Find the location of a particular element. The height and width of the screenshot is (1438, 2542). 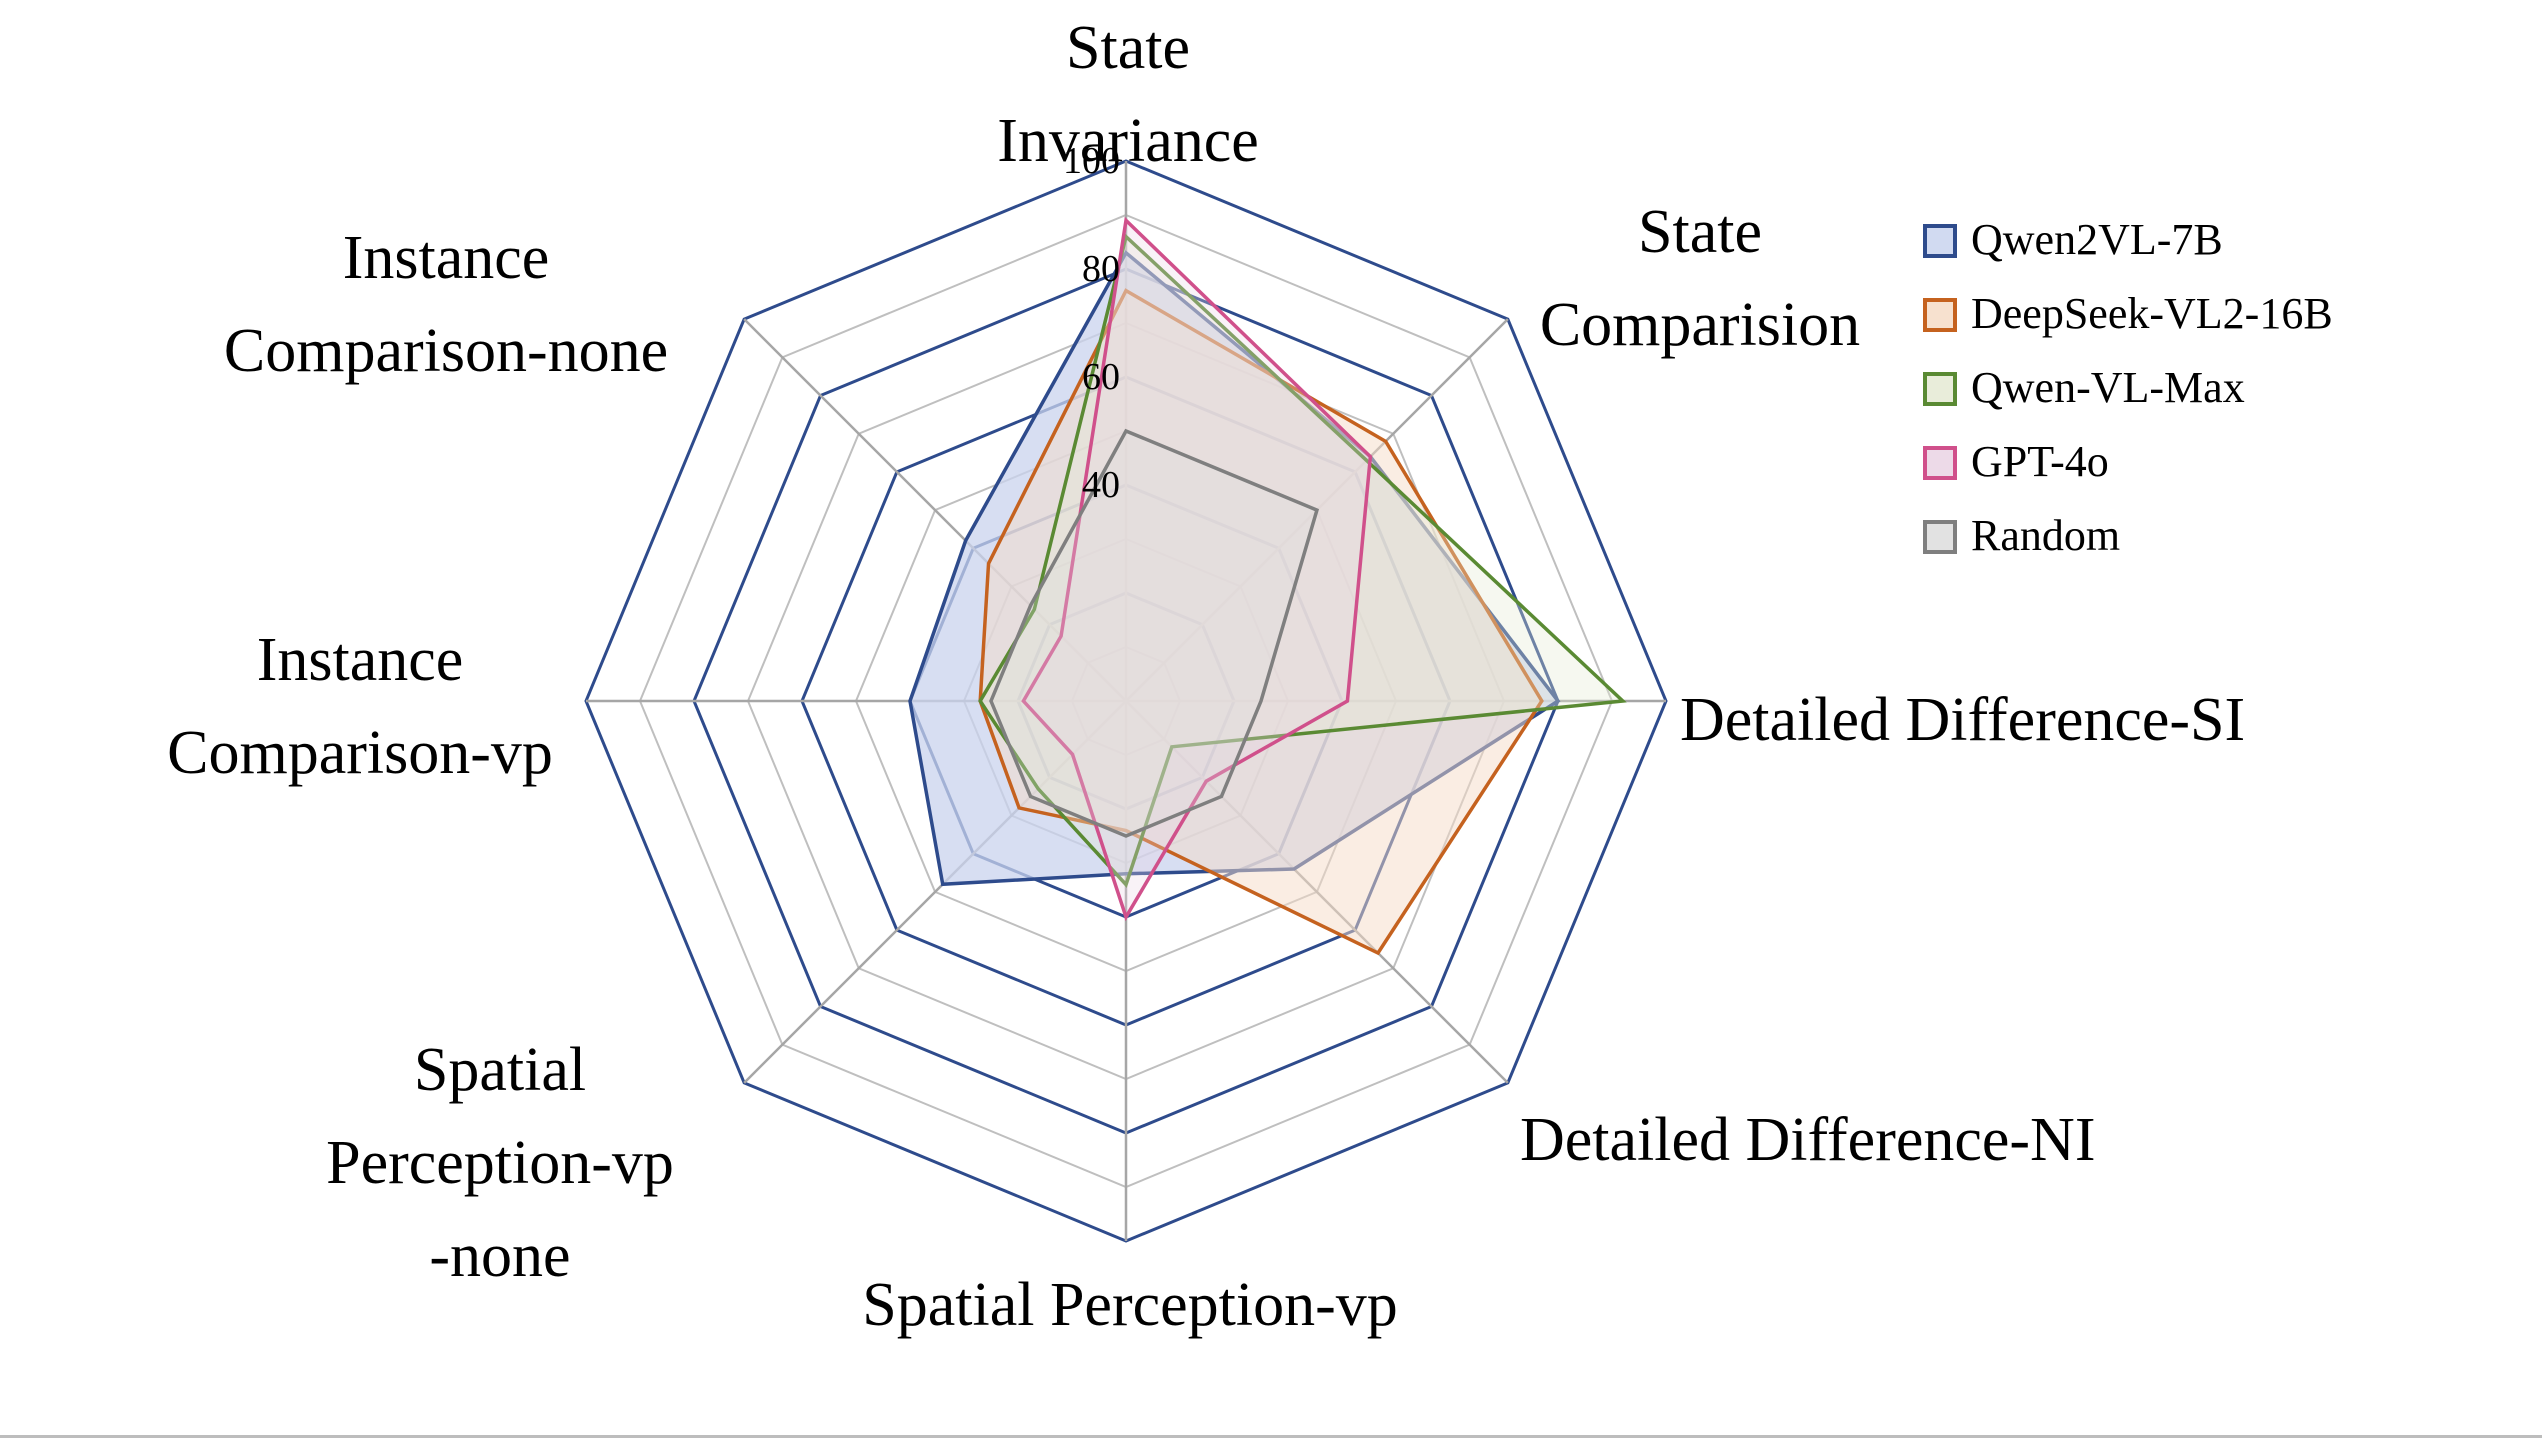

tick-label: 80 is located at coordinates (1101, 269).